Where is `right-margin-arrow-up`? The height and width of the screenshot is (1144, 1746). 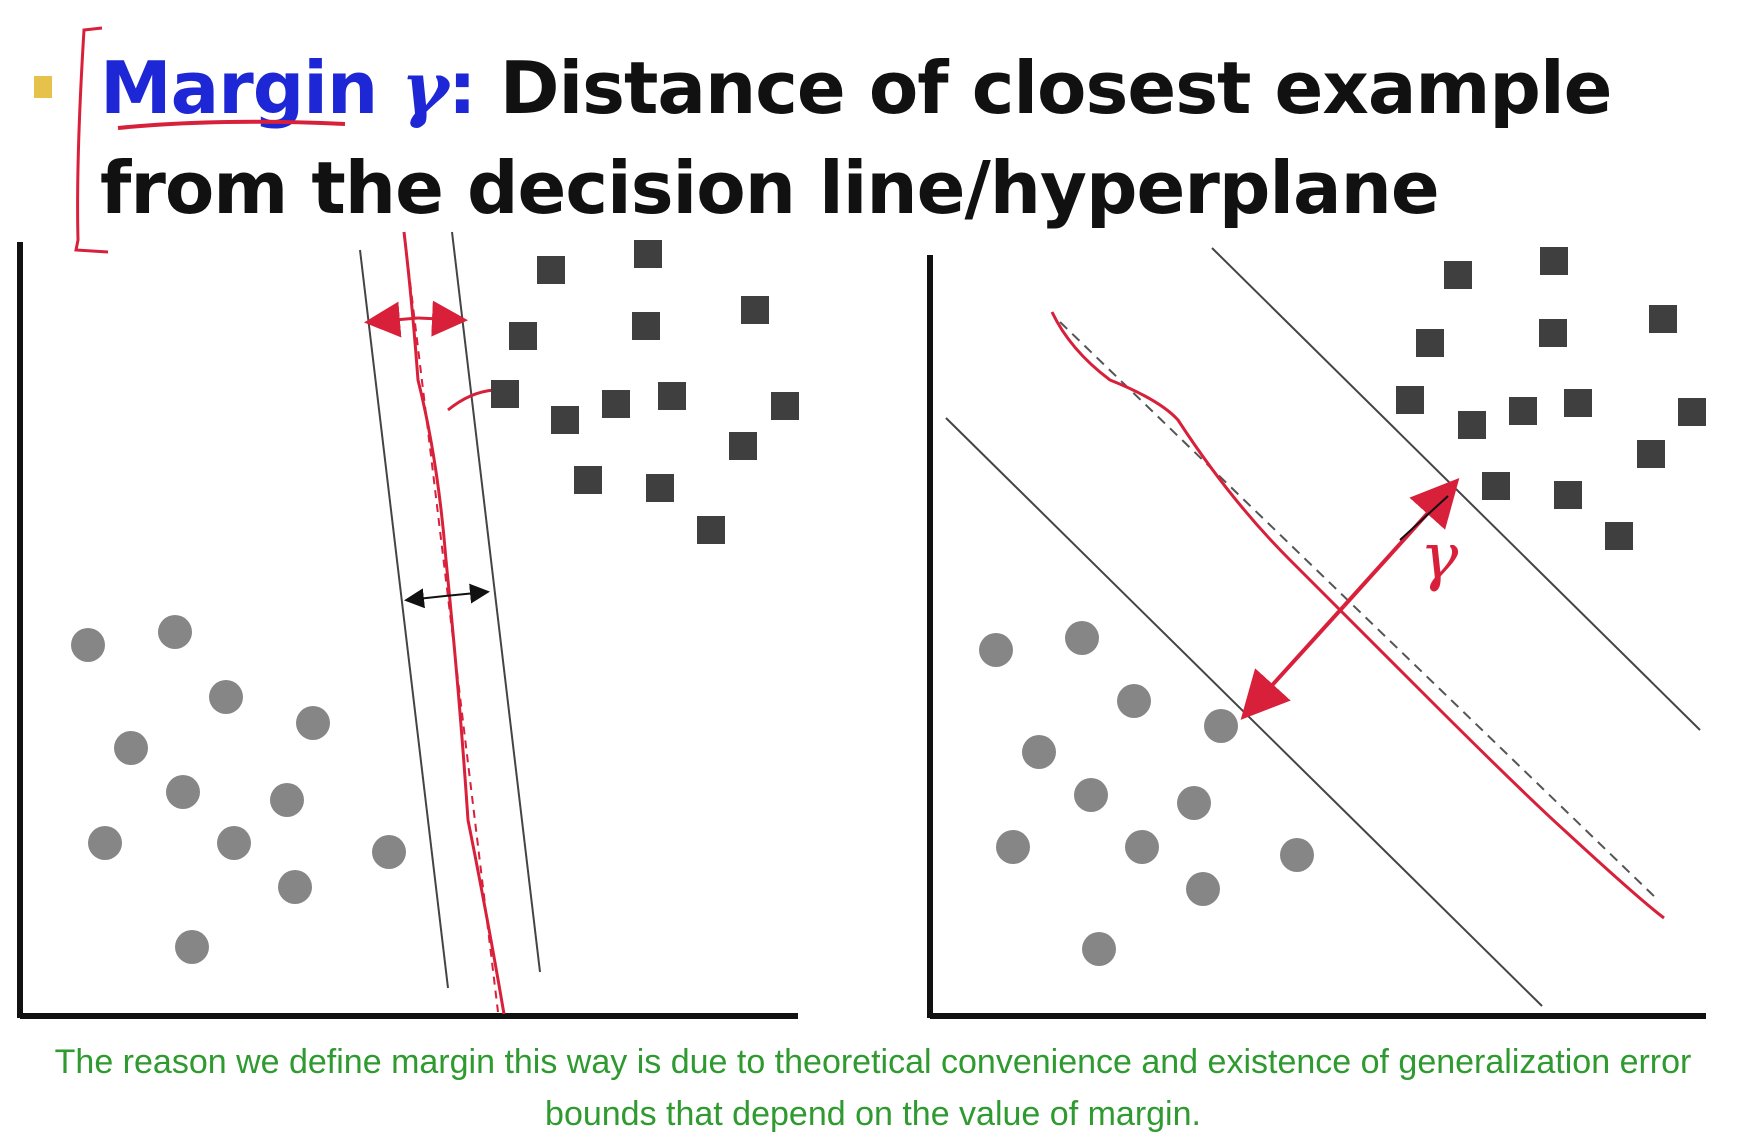 right-margin-arrow-up is located at coordinates (1401, 543).